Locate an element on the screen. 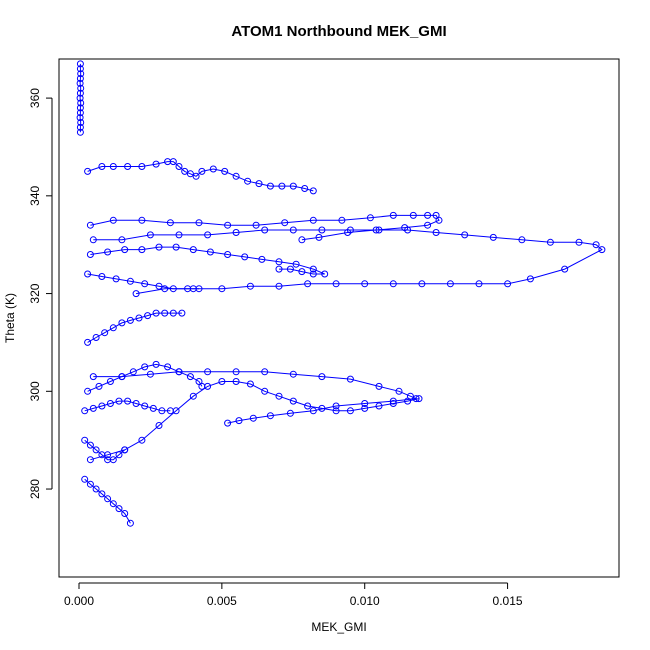  y-tick-label: 360 is located at coordinates (35, 98).